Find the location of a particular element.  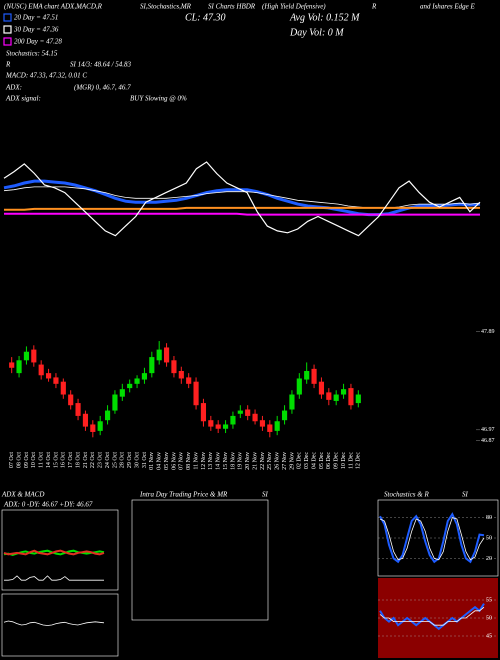

x-tick-label: 31 Oct is located at coordinates (145, 460).